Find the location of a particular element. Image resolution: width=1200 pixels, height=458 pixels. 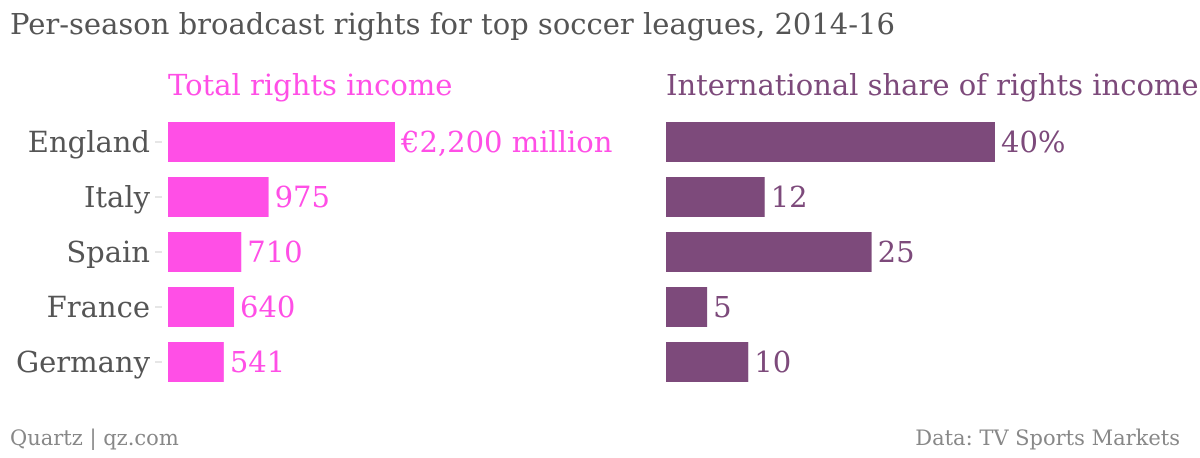

total-bar-spain is located at coordinates (205, 252).